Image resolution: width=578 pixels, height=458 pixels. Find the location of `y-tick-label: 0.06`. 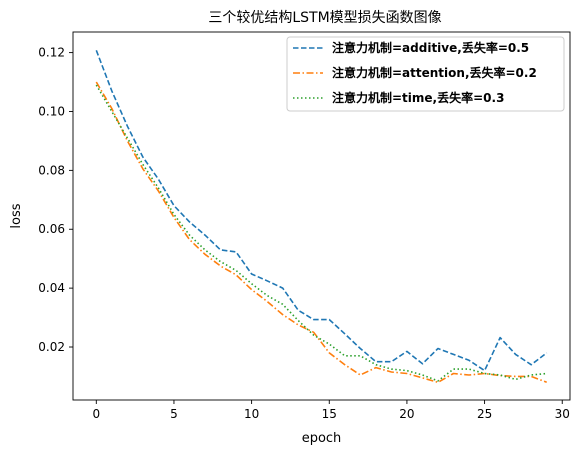

y-tick-label: 0.06 is located at coordinates (51, 229).